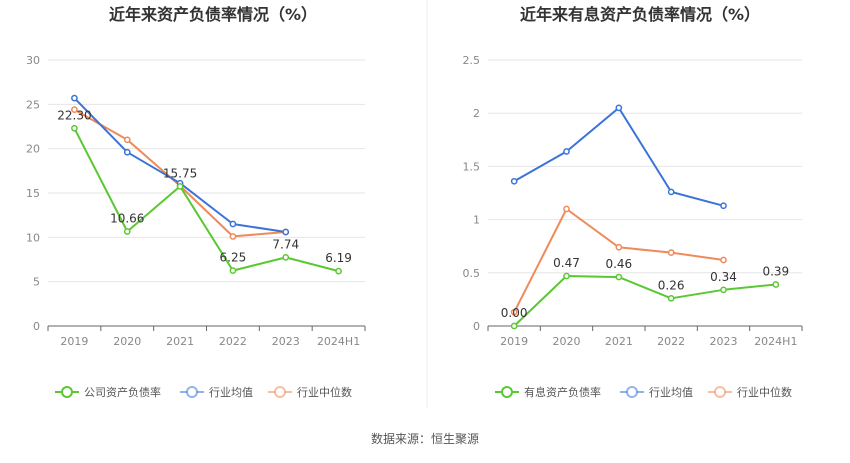 This screenshot has height=463, width=850. Describe the element at coordinates (476, 220) in the screenshot. I see `y-tick-label: 1` at that location.